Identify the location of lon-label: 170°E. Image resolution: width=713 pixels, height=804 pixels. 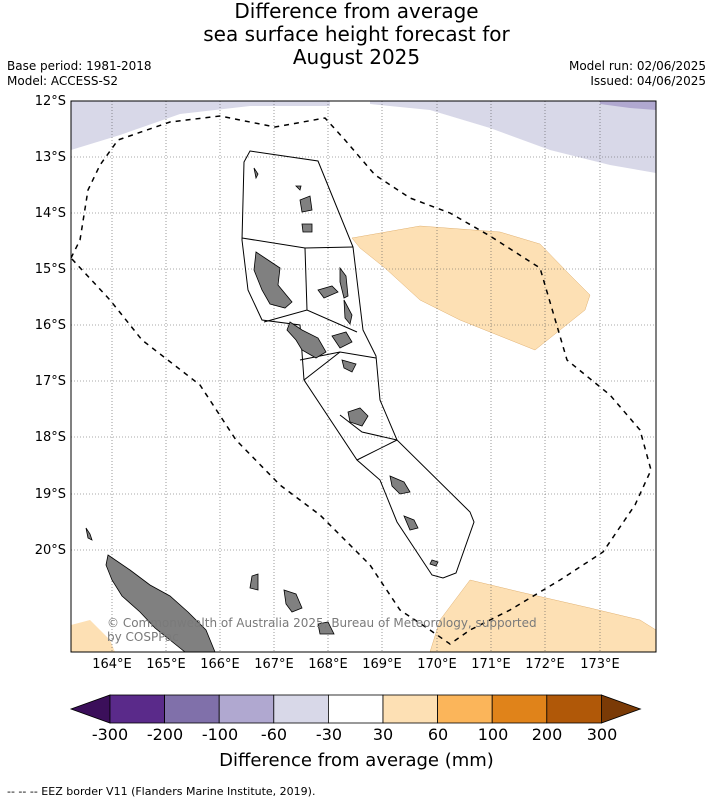
(437, 664).